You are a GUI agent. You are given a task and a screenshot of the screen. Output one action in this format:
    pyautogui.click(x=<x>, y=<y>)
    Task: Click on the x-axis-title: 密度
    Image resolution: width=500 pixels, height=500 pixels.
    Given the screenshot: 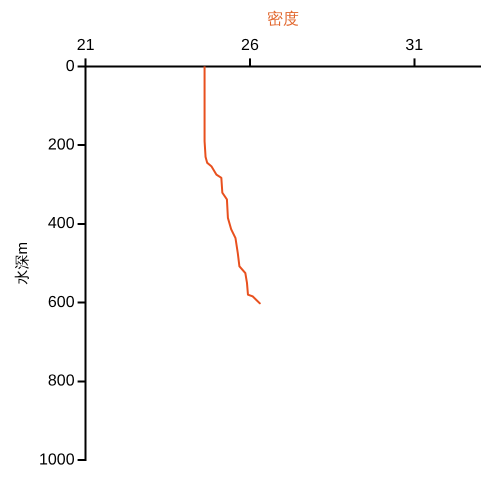 What is the action you would take?
    pyautogui.click(x=282, y=19)
    